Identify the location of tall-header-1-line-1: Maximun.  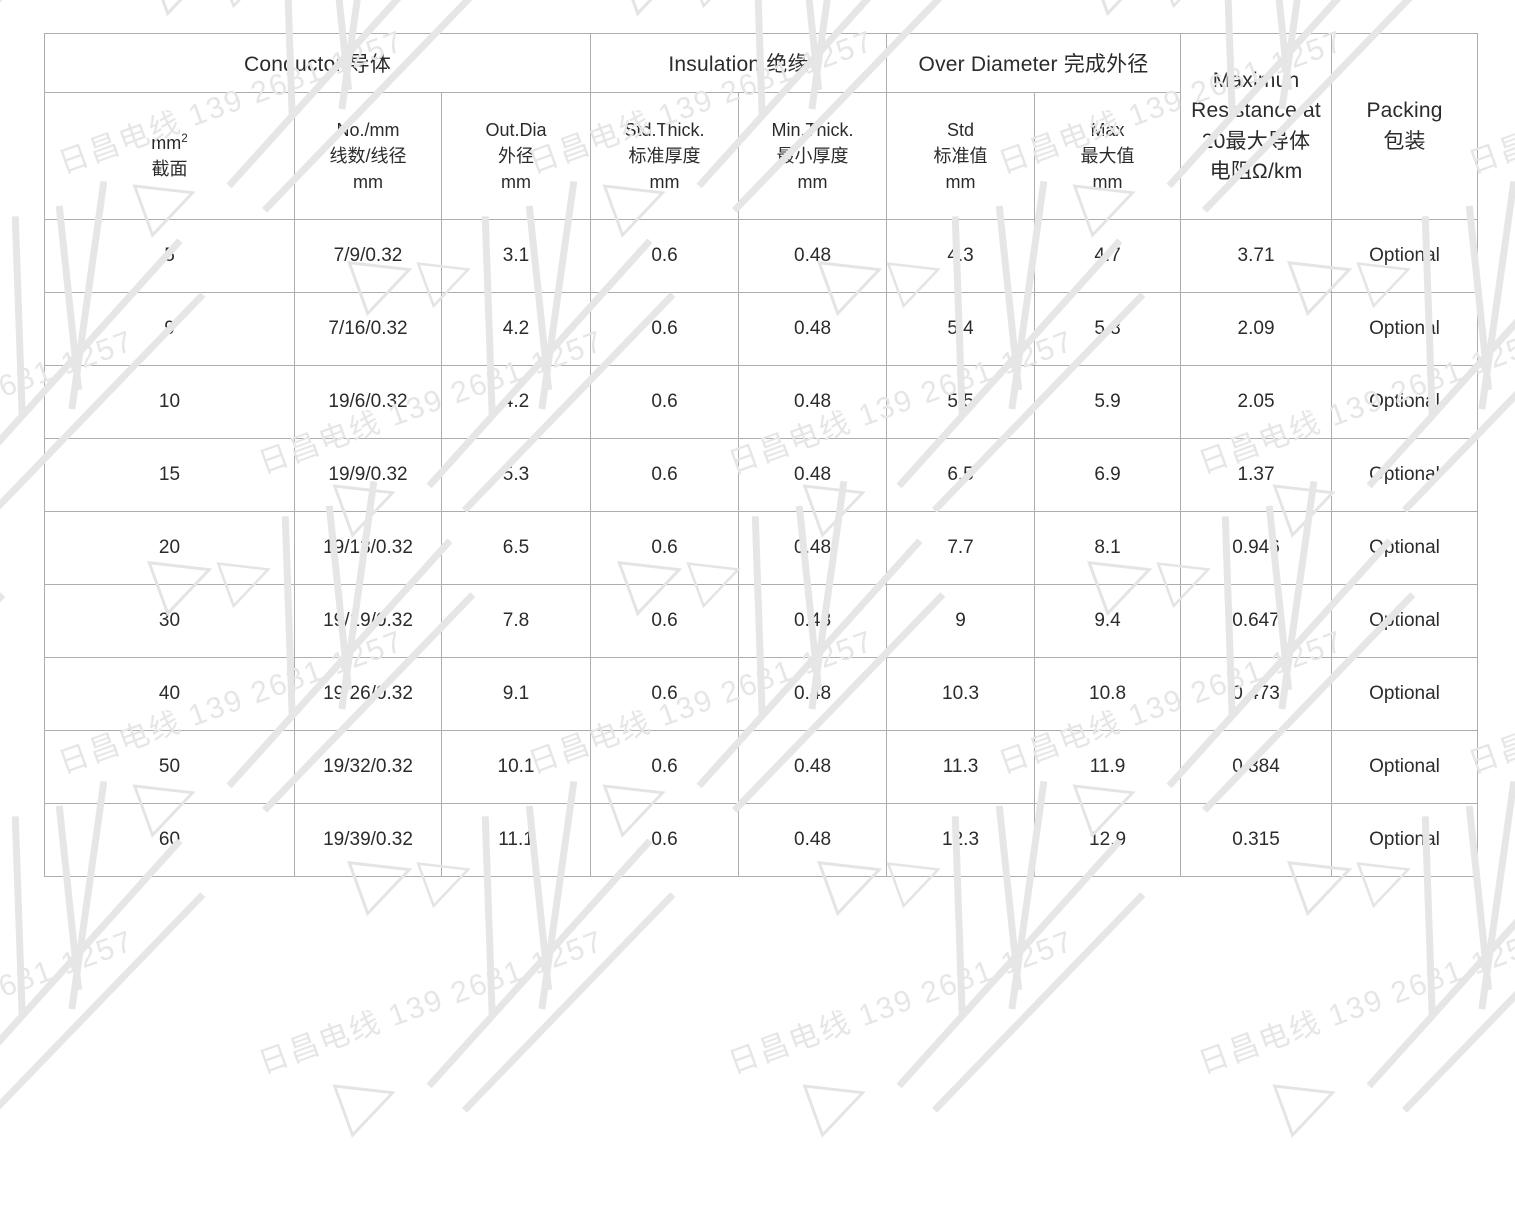
(1256, 80).